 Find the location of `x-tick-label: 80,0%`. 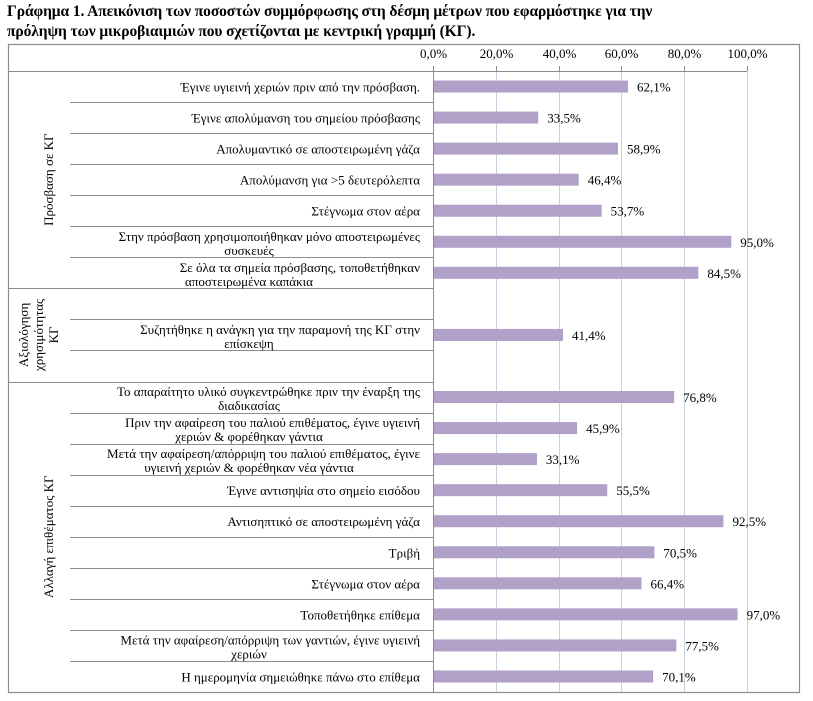

x-tick-label: 80,0% is located at coordinates (685, 53).